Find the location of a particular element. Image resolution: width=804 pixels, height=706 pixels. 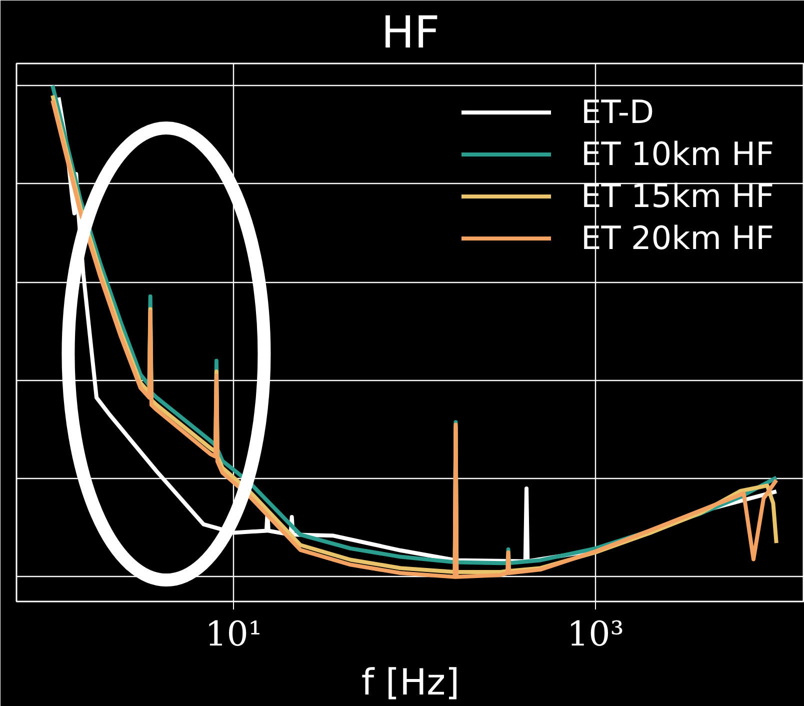

x-tick-label: 10¹ is located at coordinates (233, 634).